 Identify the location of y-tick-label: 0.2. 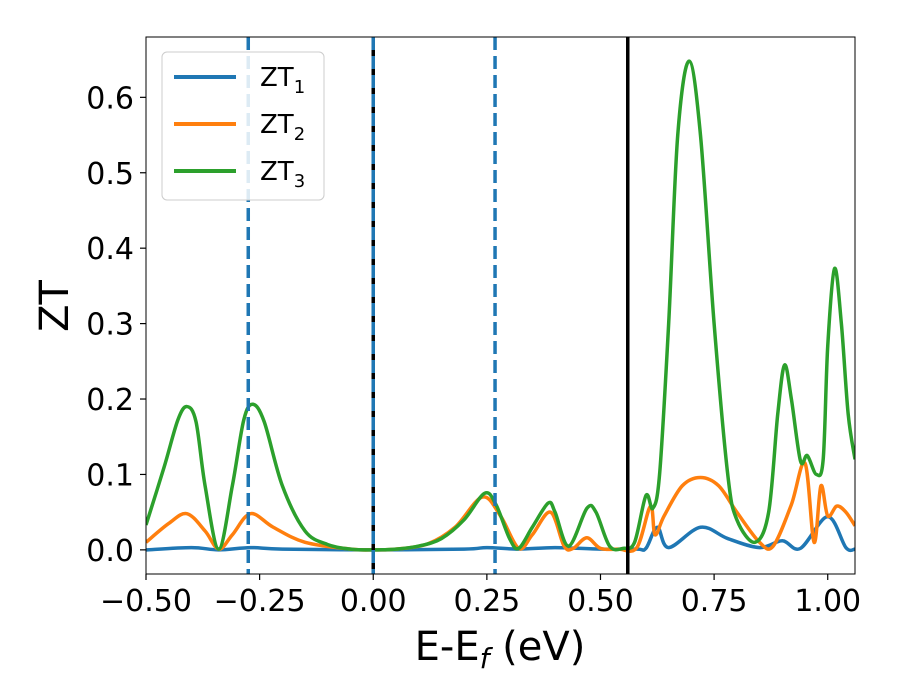
(110, 400).